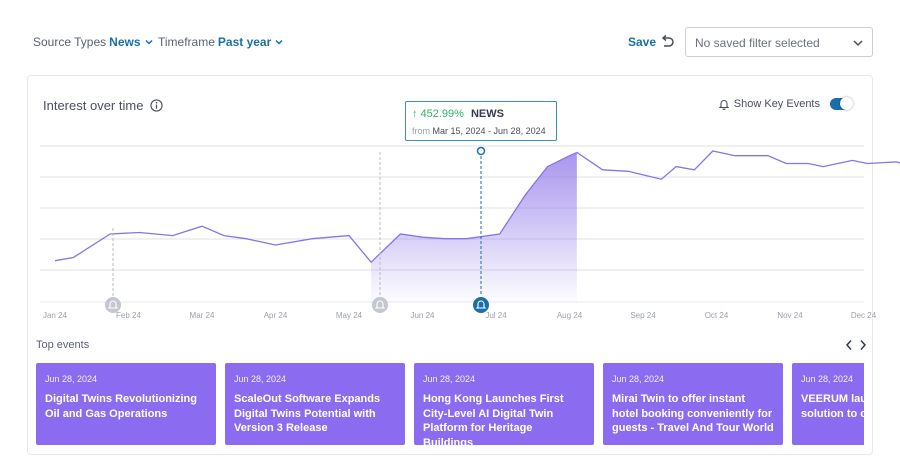 This screenshot has height=462, width=900. What do you see at coordinates (70, 42) in the screenshot?
I see `source-types-label: Source Types` at bounding box center [70, 42].